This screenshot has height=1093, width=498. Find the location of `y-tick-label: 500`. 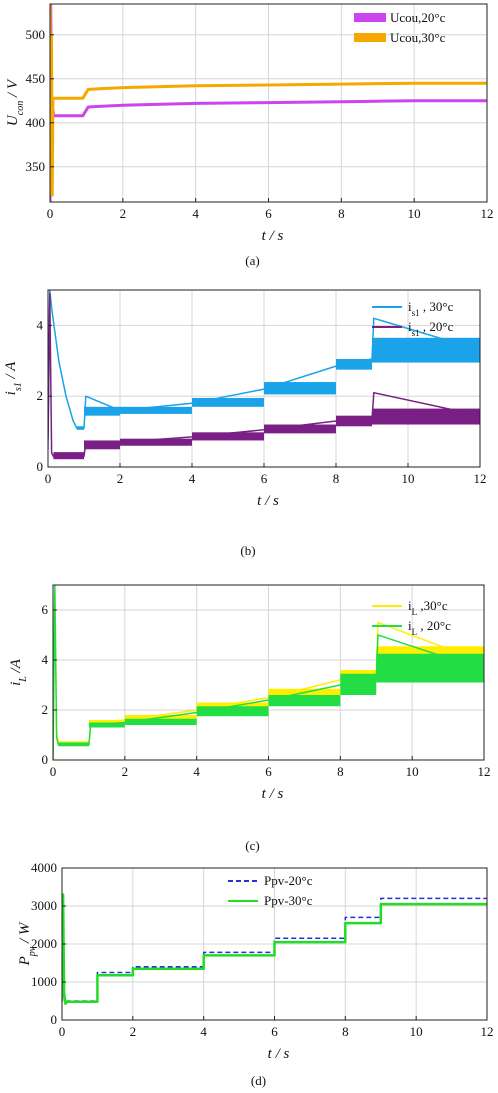

y-tick-label: 500 is located at coordinates (36, 34).